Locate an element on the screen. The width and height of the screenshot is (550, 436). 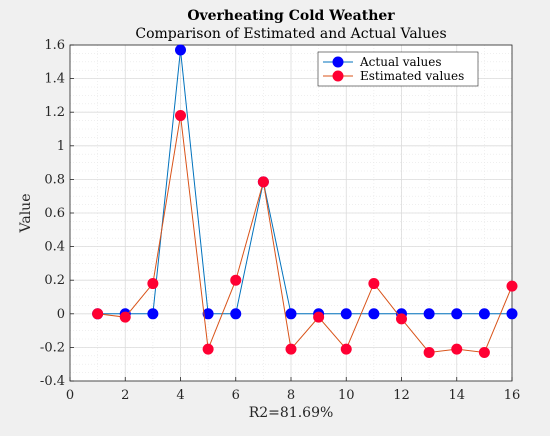
legend-marker-actual is located at coordinates (338, 62).